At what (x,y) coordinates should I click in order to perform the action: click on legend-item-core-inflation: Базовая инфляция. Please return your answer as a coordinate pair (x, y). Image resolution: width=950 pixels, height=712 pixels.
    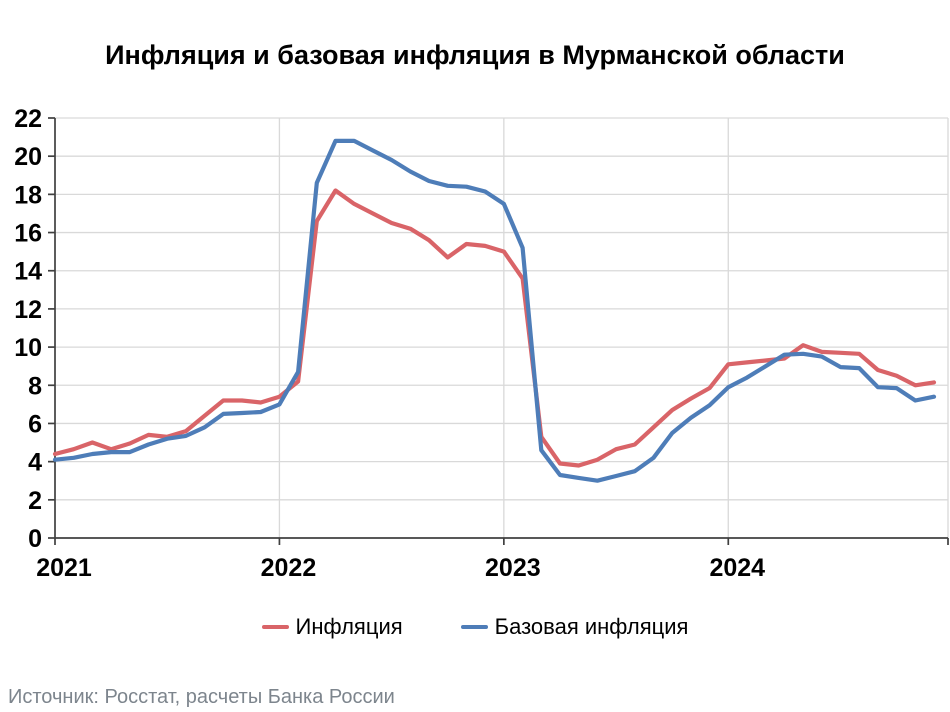
    Looking at the image, I should click on (574, 627).